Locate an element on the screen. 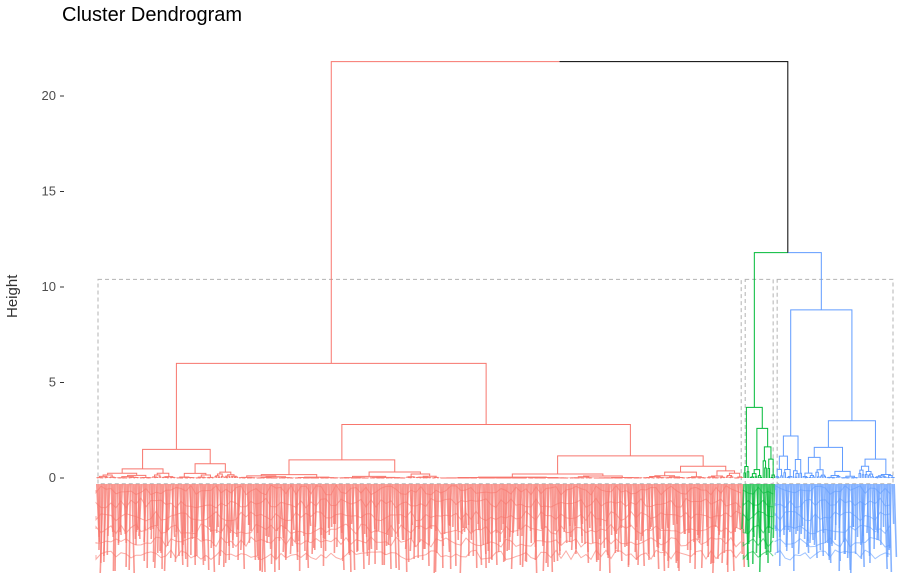 Image resolution: width=909 pixels, height=580 pixels. y-tick-label: 20 is located at coordinates (49, 95).